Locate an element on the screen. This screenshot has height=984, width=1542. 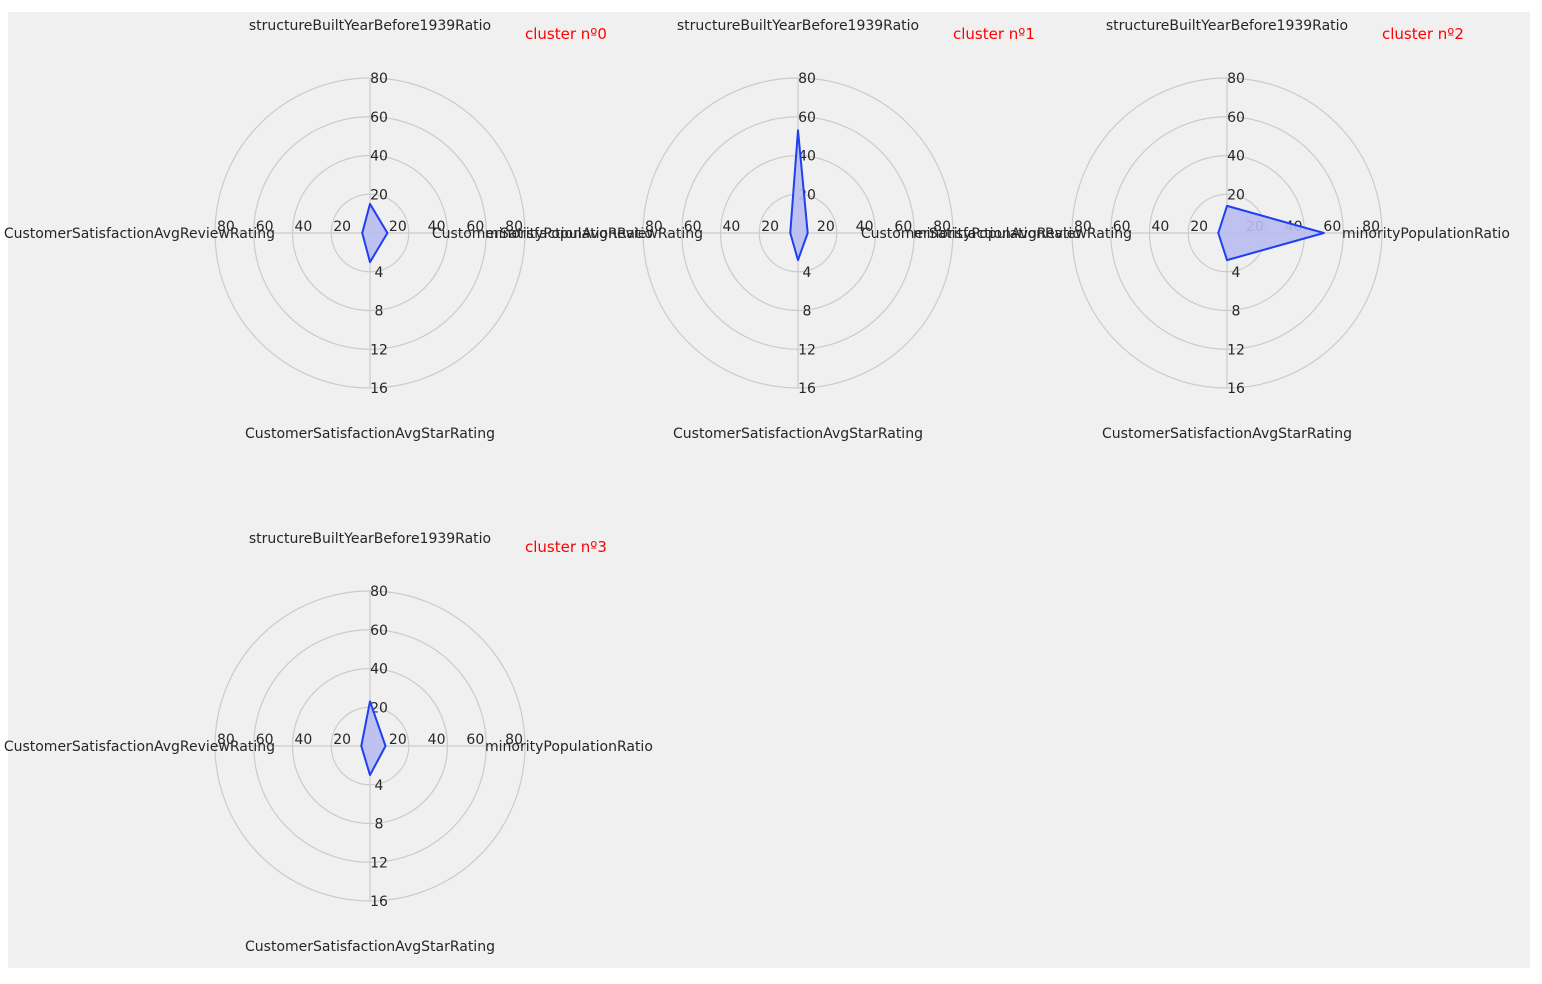
cluster-title: cluster nº1 is located at coordinates (994, 34).